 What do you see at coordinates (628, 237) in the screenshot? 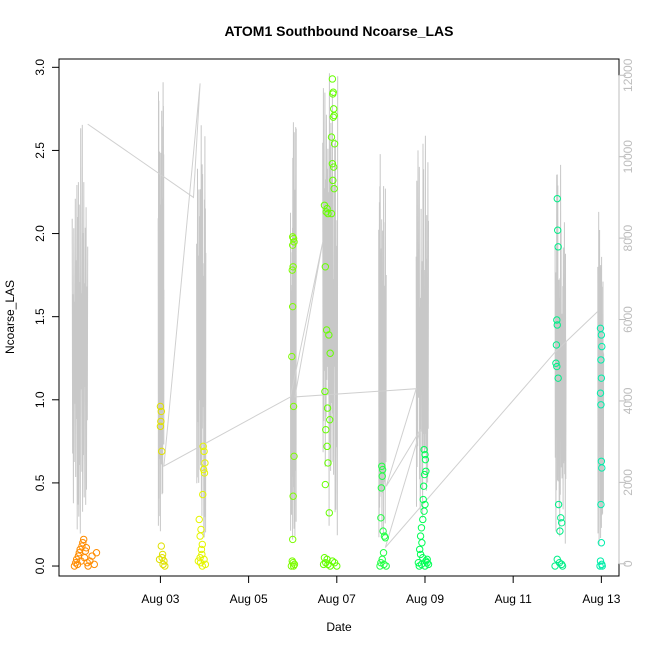
I see `y2-tick-label: 8000` at bounding box center [628, 237].